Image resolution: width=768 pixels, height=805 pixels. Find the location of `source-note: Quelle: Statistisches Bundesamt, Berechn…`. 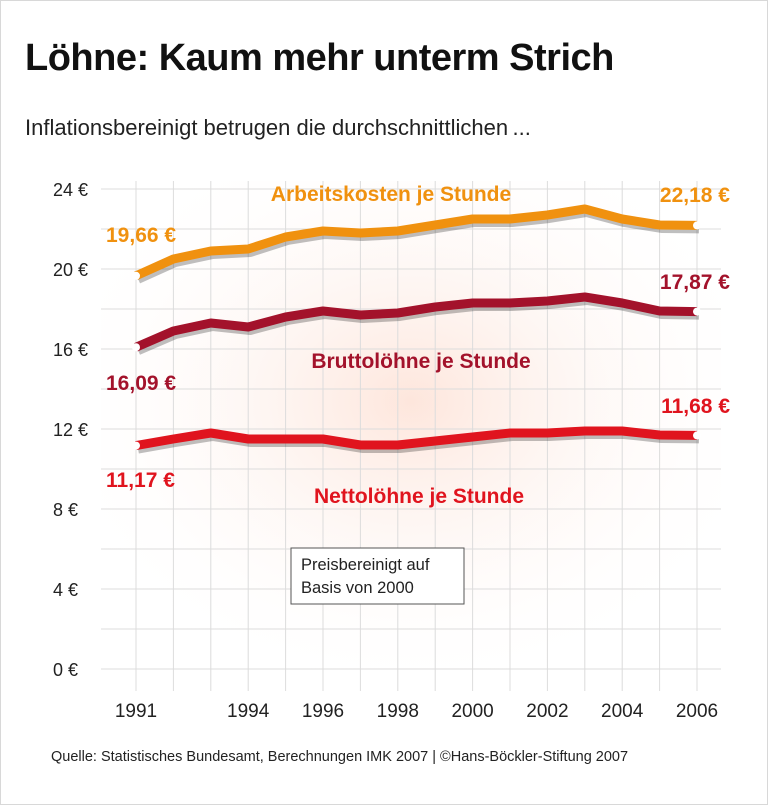

source-note: Quelle: Statistisches Bundesamt, Berechn… is located at coordinates (340, 757).